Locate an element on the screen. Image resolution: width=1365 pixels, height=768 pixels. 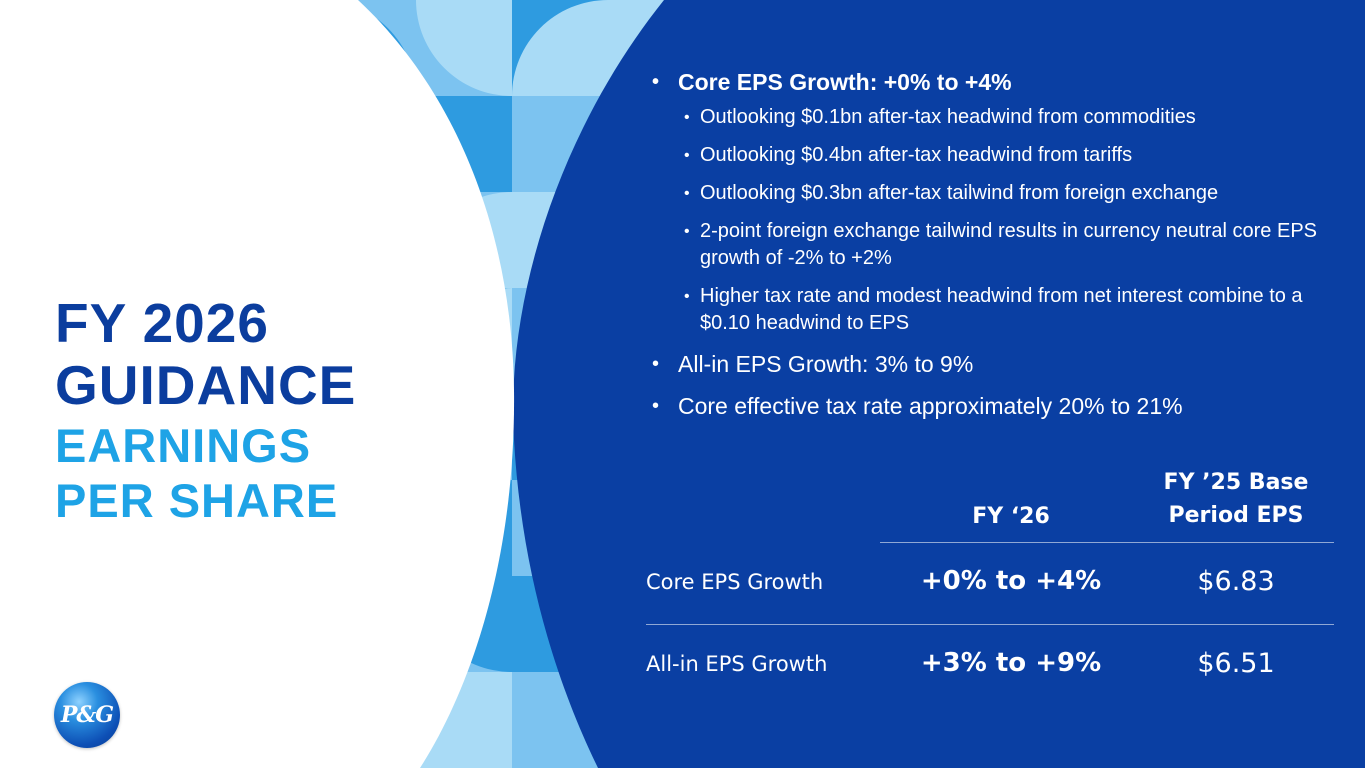
row-label-allin: All-in EPS Growth is located at coordinates (737, 664).